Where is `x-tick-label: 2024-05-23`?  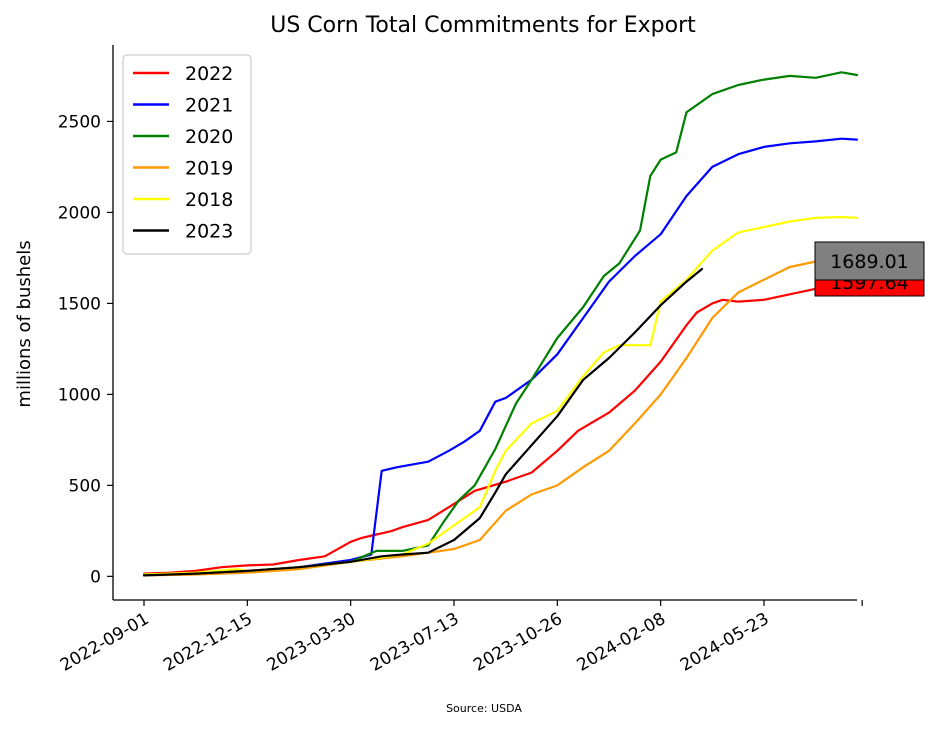 x-tick-label: 2024-05-23 is located at coordinates (725, 642).